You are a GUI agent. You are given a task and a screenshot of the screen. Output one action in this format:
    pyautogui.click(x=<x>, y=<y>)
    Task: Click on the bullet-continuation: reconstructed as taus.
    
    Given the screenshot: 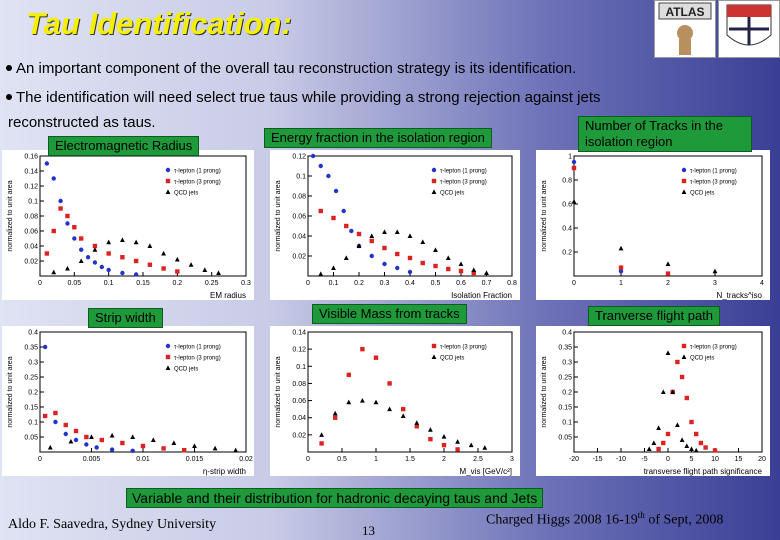 What is the action you would take?
    pyautogui.click(x=82, y=122)
    